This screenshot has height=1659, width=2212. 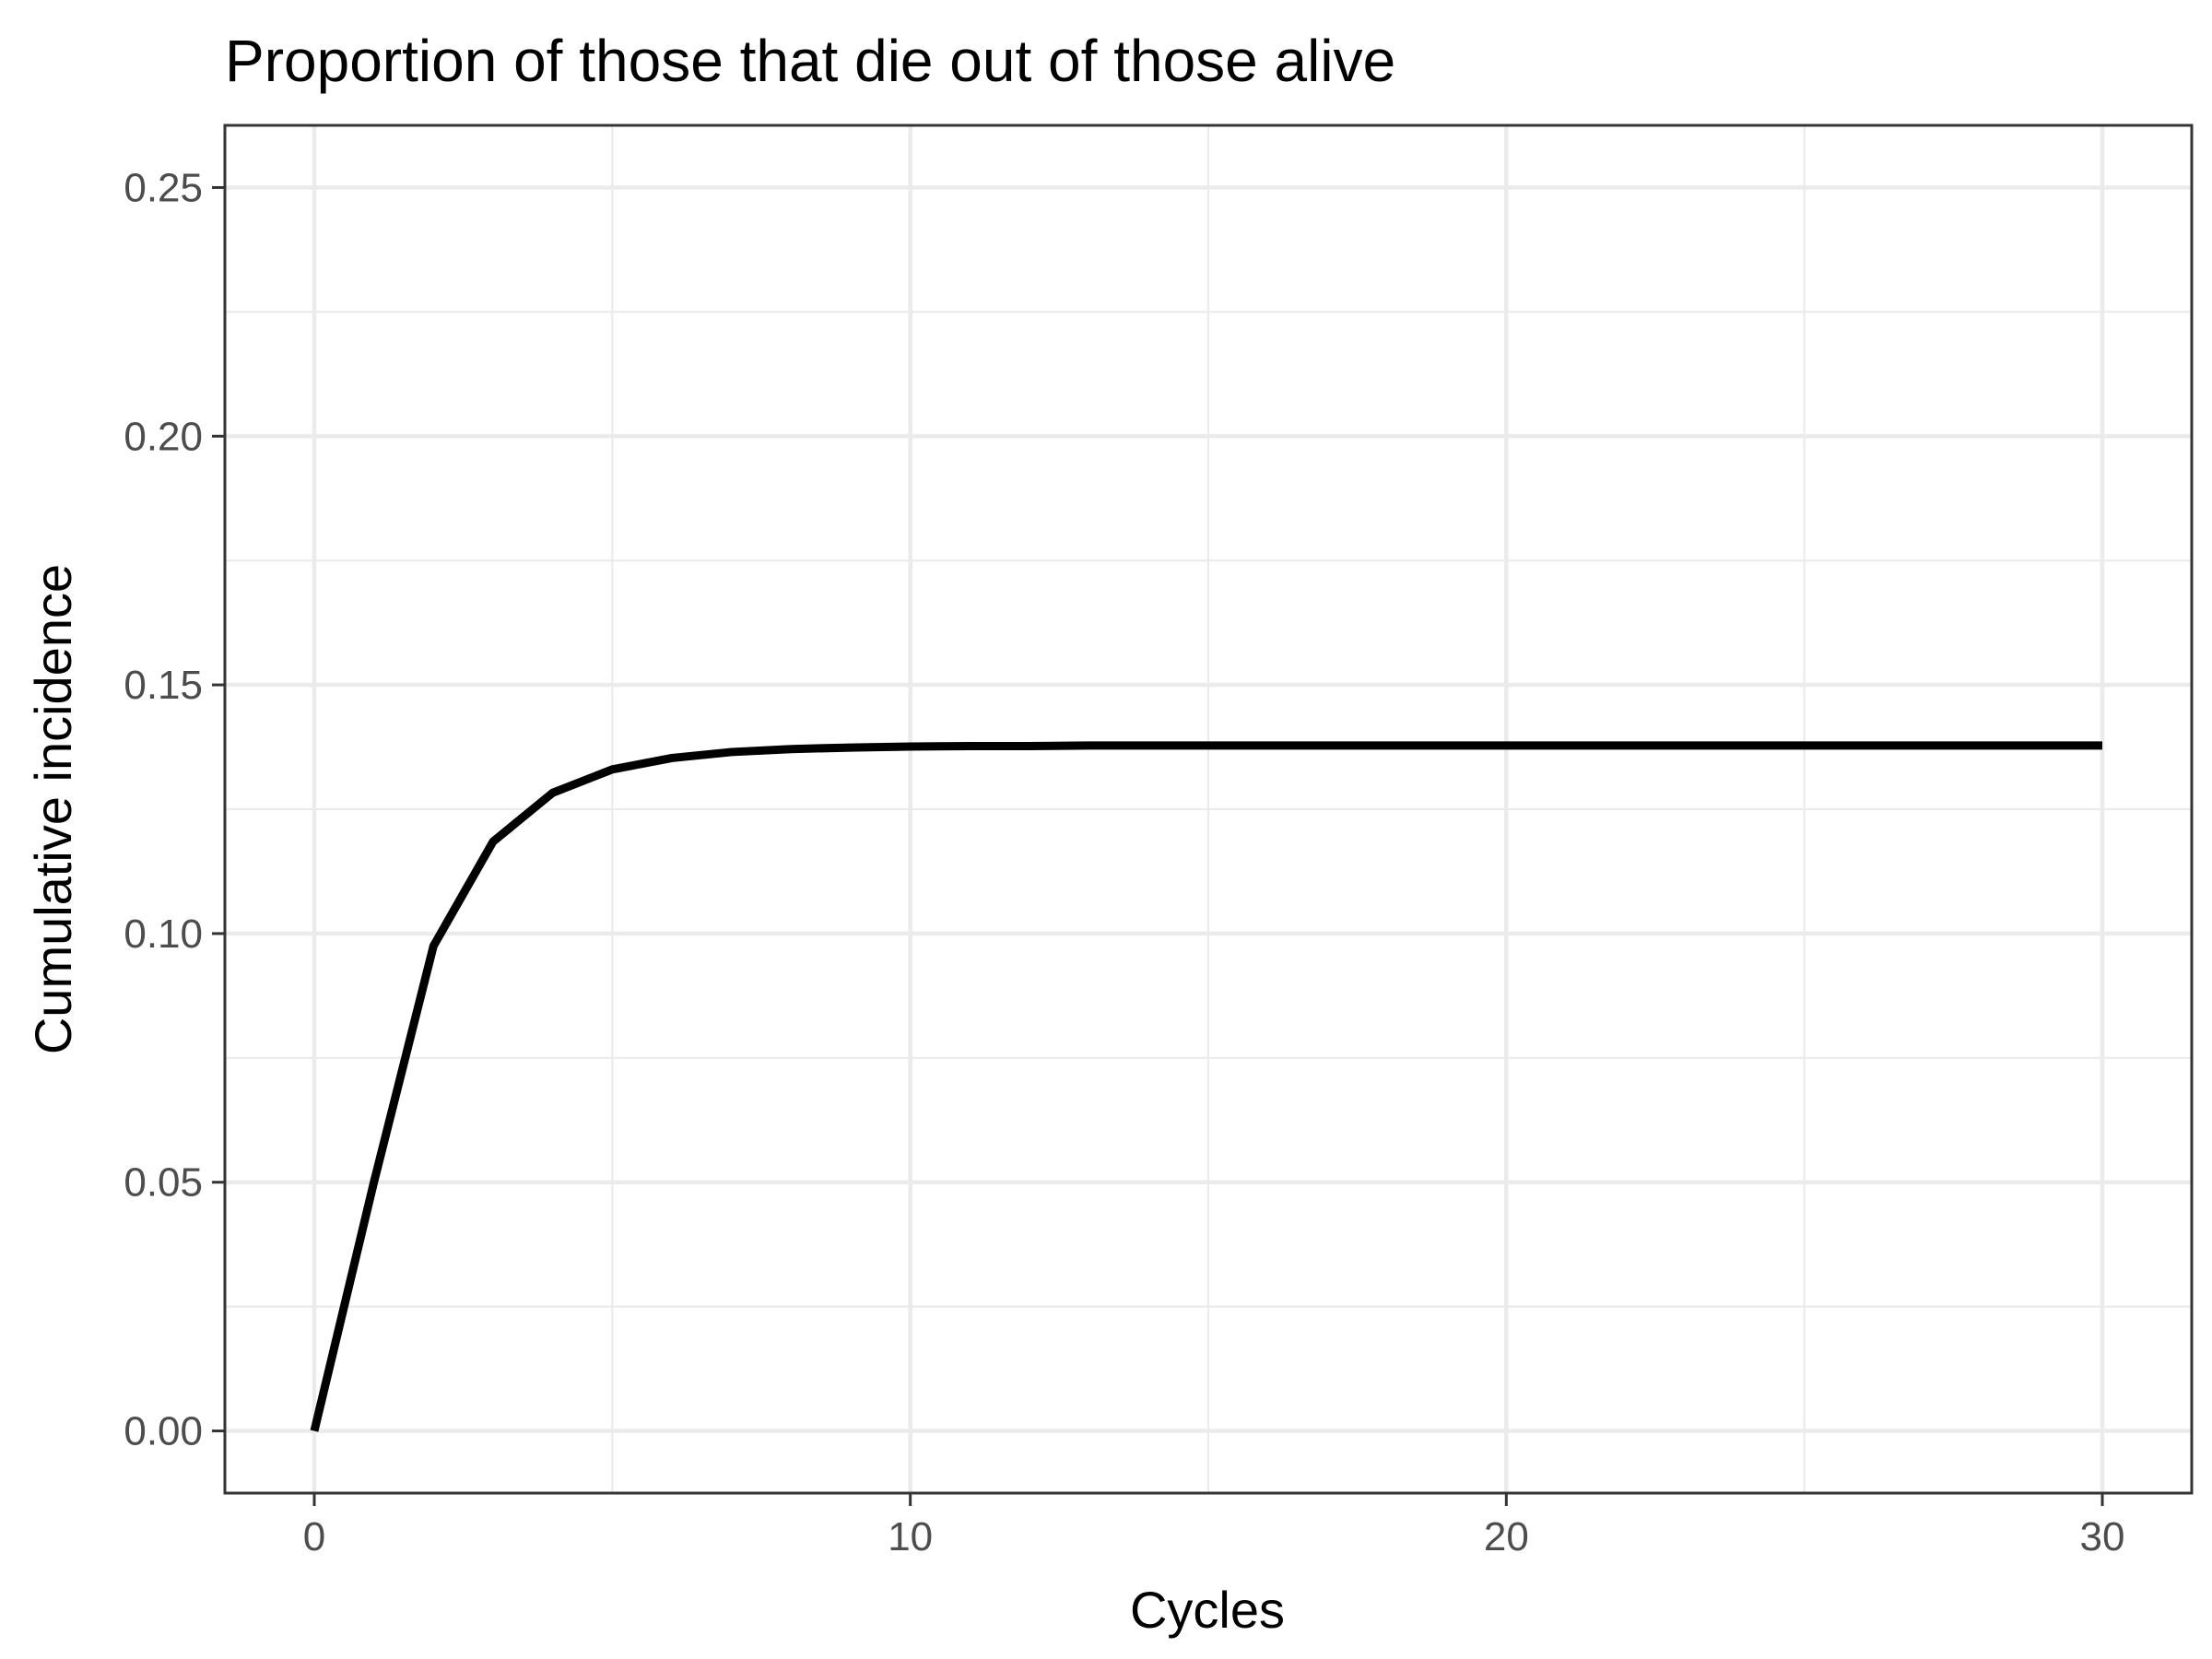 What do you see at coordinates (163, 1183) in the screenshot?
I see `y-tick-label-1: 0.05` at bounding box center [163, 1183].